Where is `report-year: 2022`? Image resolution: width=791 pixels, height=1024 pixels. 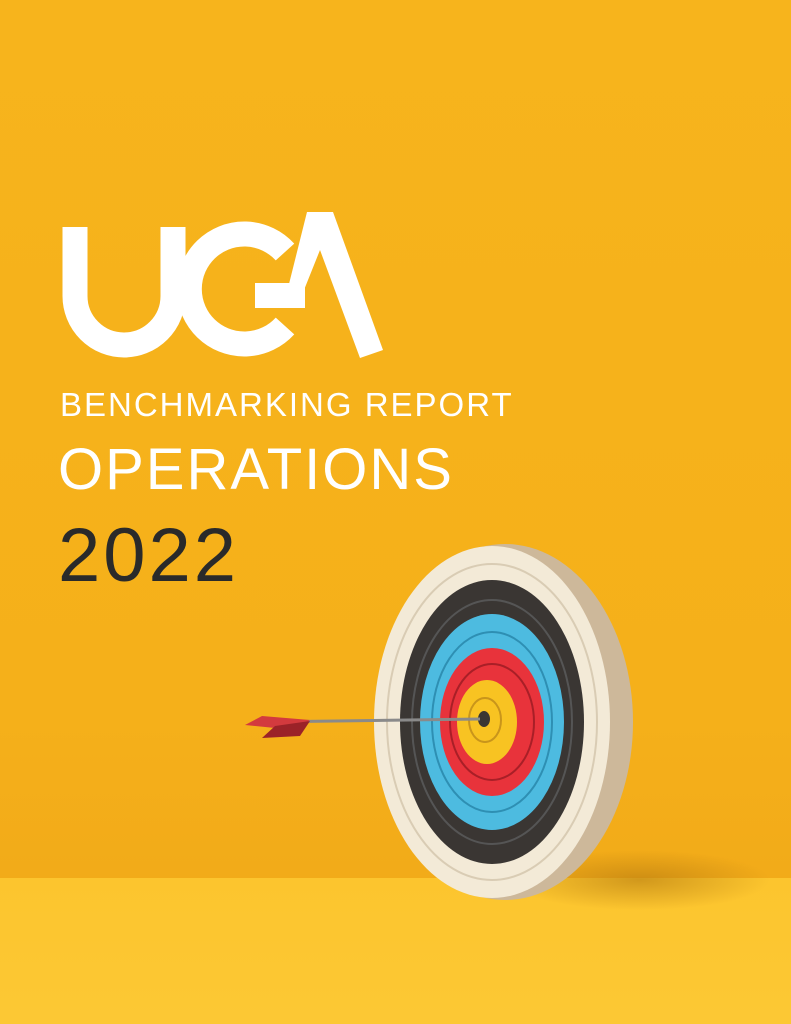
report-year: 2022 is located at coordinates (149, 555).